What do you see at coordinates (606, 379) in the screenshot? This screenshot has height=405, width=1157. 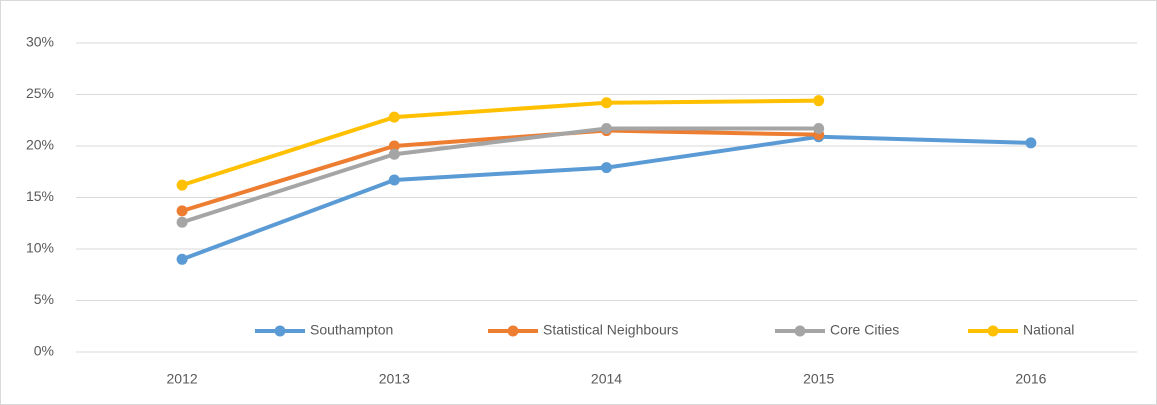 I see `x-tick-label: 2014` at bounding box center [606, 379].